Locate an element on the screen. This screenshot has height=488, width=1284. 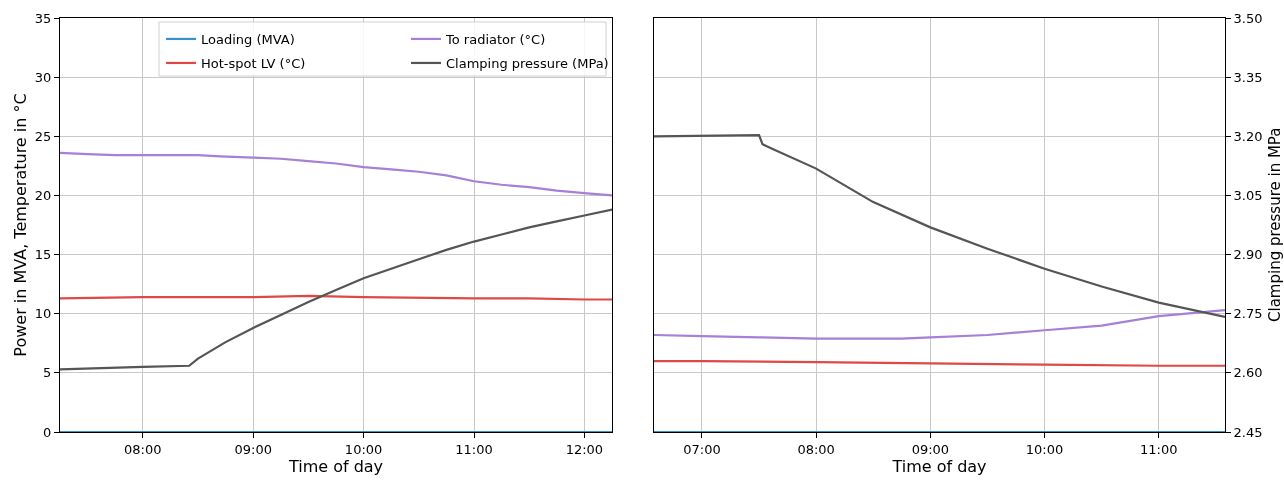
y-tick-label: 35 is located at coordinates (43, 18).